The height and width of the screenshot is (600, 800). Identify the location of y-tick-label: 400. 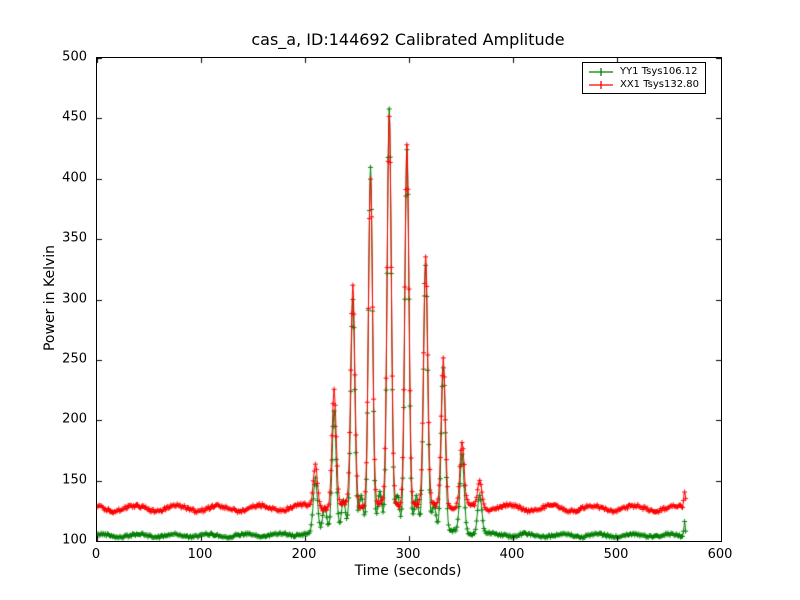
(74, 178).